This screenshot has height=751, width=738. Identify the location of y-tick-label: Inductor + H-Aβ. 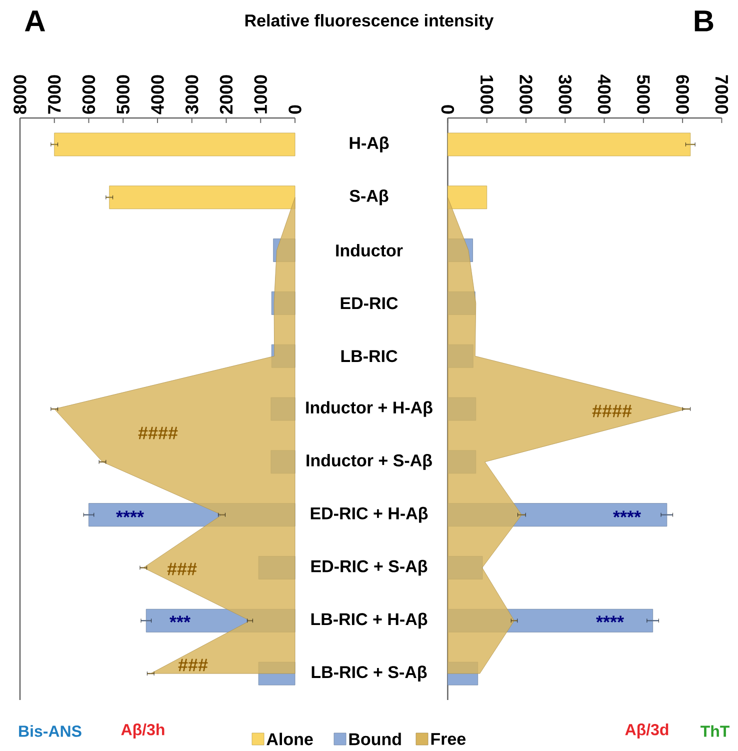
(369, 409).